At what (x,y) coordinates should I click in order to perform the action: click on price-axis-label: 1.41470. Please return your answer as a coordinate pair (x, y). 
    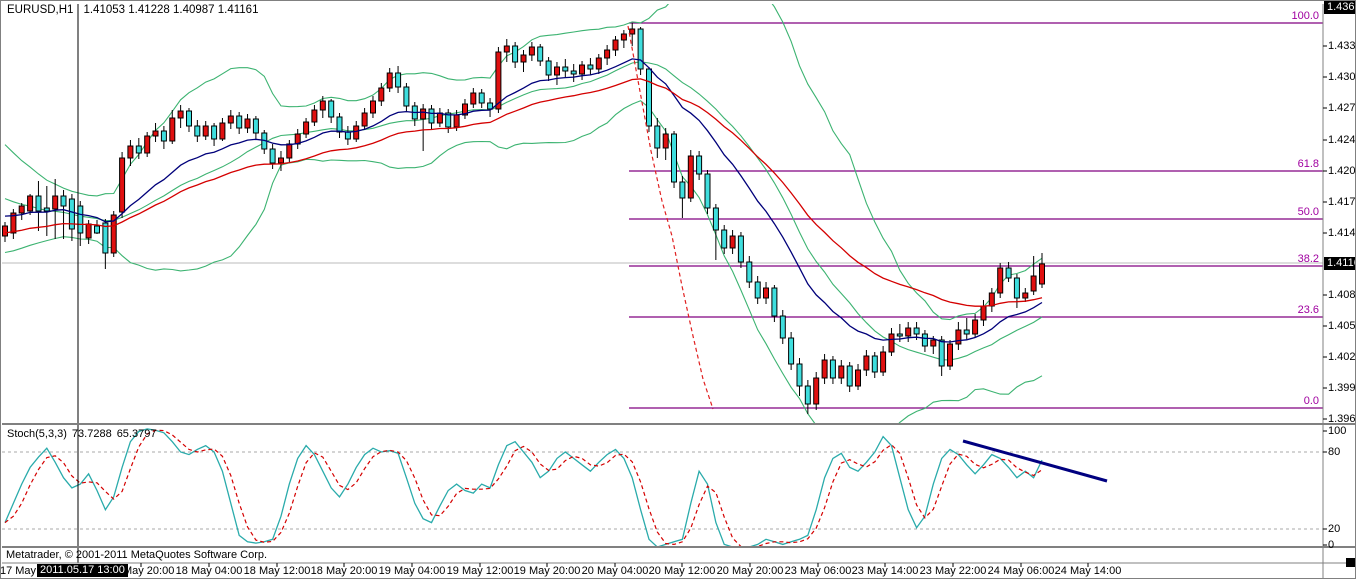
    Looking at the image, I should click on (1342, 233).